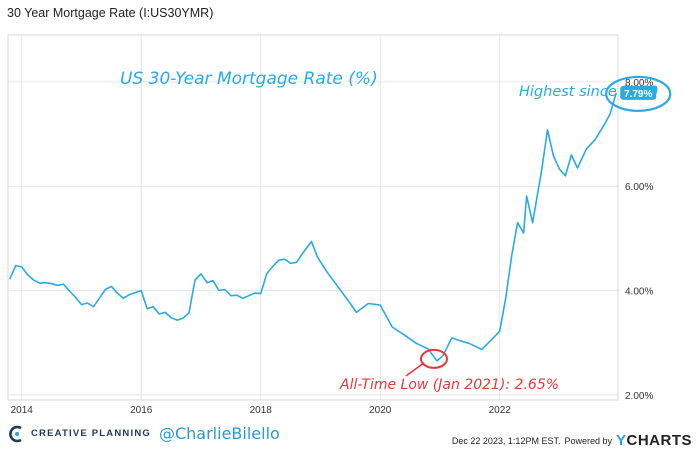 The image size is (700, 452). Describe the element at coordinates (659, 440) in the screenshot. I see `ycharts-logo-rest: CHARTS` at that location.